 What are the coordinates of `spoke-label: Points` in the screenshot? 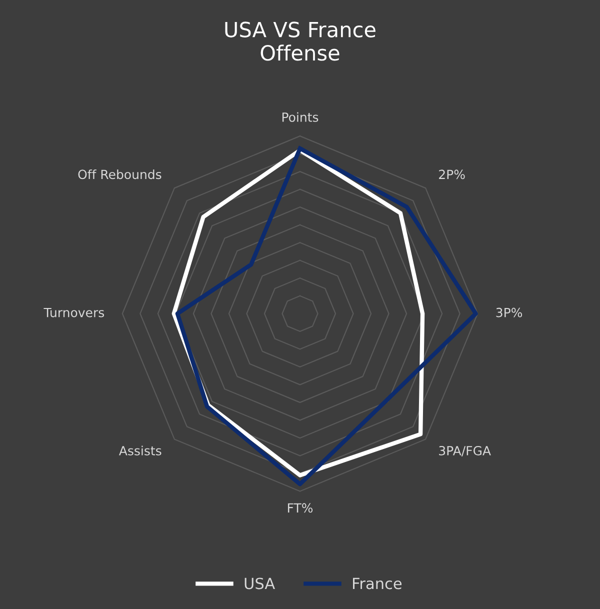 It's located at (300, 117).